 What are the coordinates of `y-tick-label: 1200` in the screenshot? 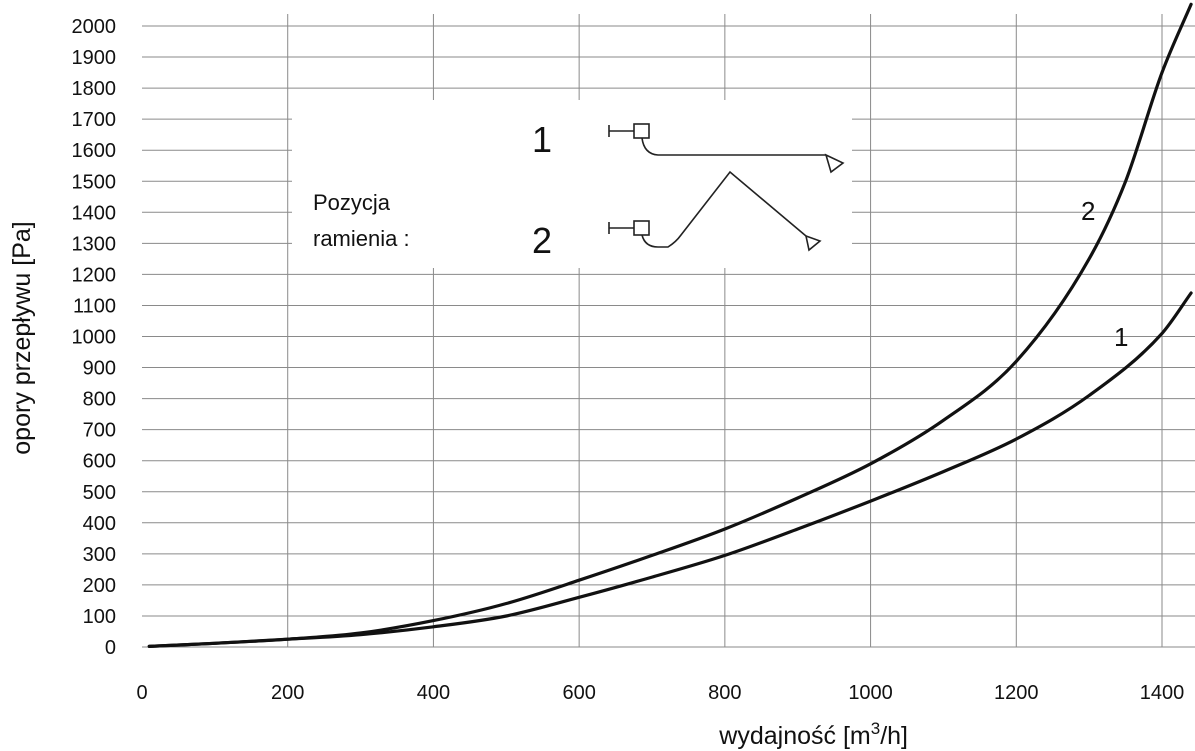 It's located at (94, 275).